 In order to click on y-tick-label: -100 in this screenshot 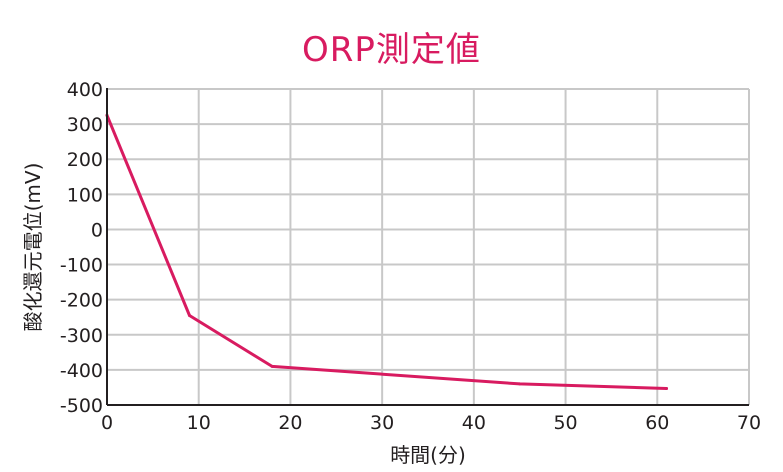, I will do `click(81, 266)`.